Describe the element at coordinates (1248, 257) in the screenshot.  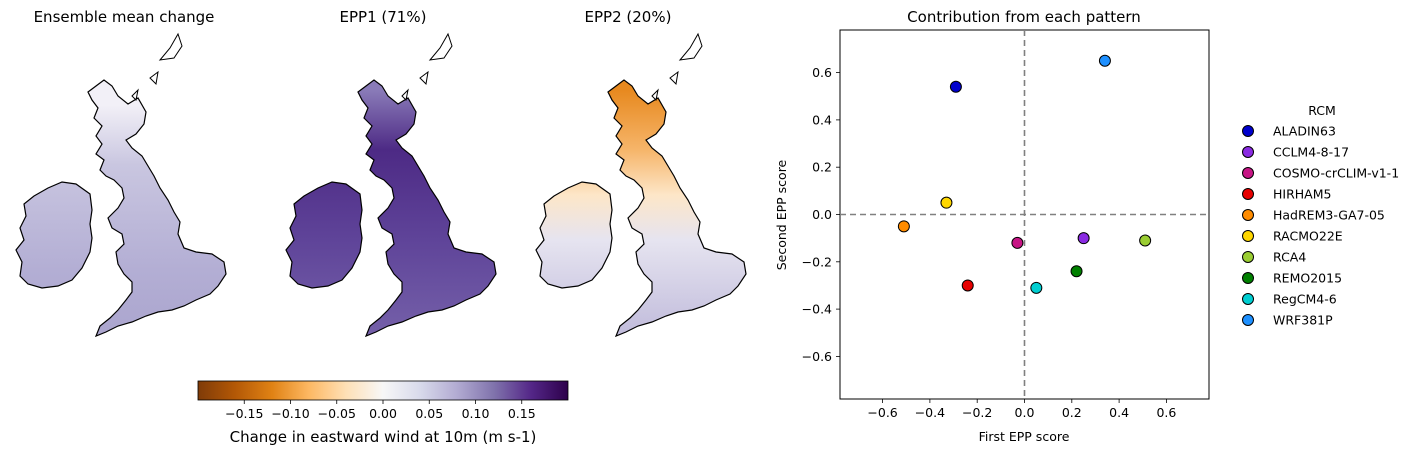
I see `legend-marker-rca4` at that location.